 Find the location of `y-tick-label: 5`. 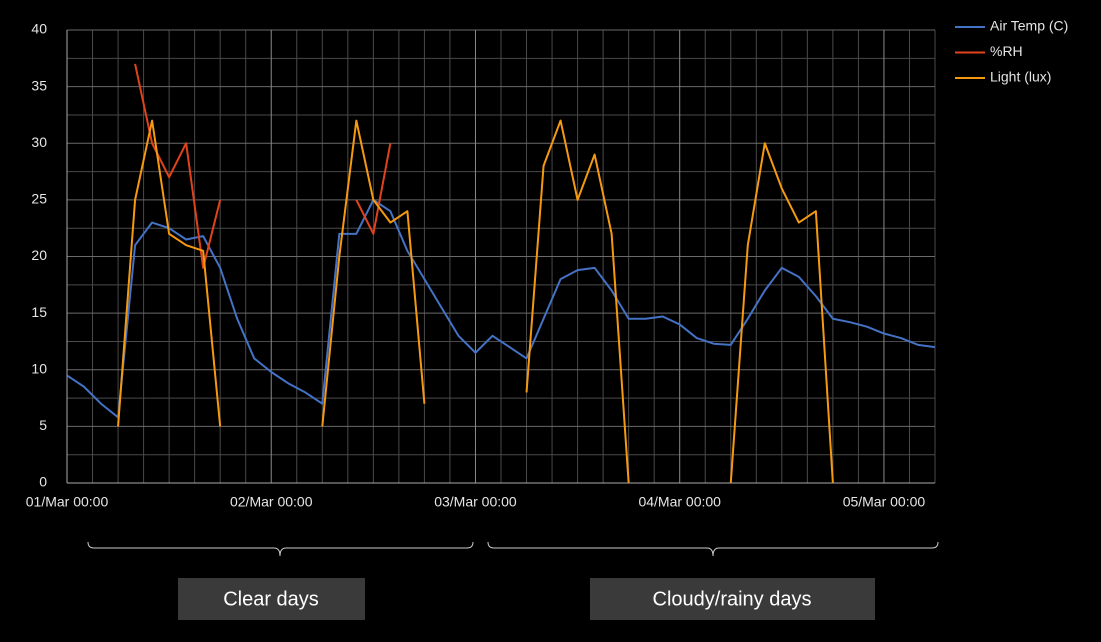

y-tick-label: 5 is located at coordinates (43, 425).